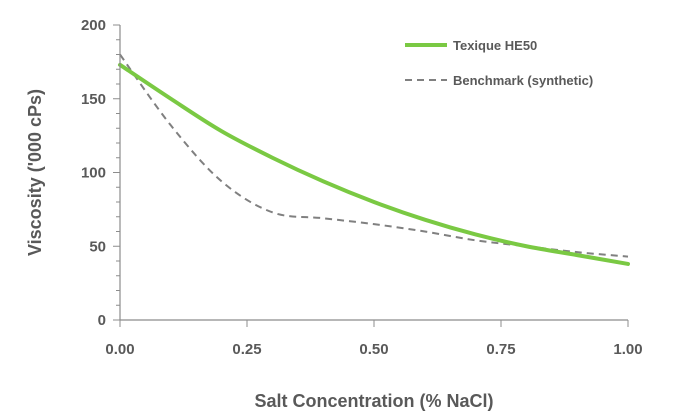 This screenshot has height=420, width=690. Describe the element at coordinates (374, 339) in the screenshot. I see `x-axis-ticks: 0.00 0.25 0.50 0.75 1.00` at that location.